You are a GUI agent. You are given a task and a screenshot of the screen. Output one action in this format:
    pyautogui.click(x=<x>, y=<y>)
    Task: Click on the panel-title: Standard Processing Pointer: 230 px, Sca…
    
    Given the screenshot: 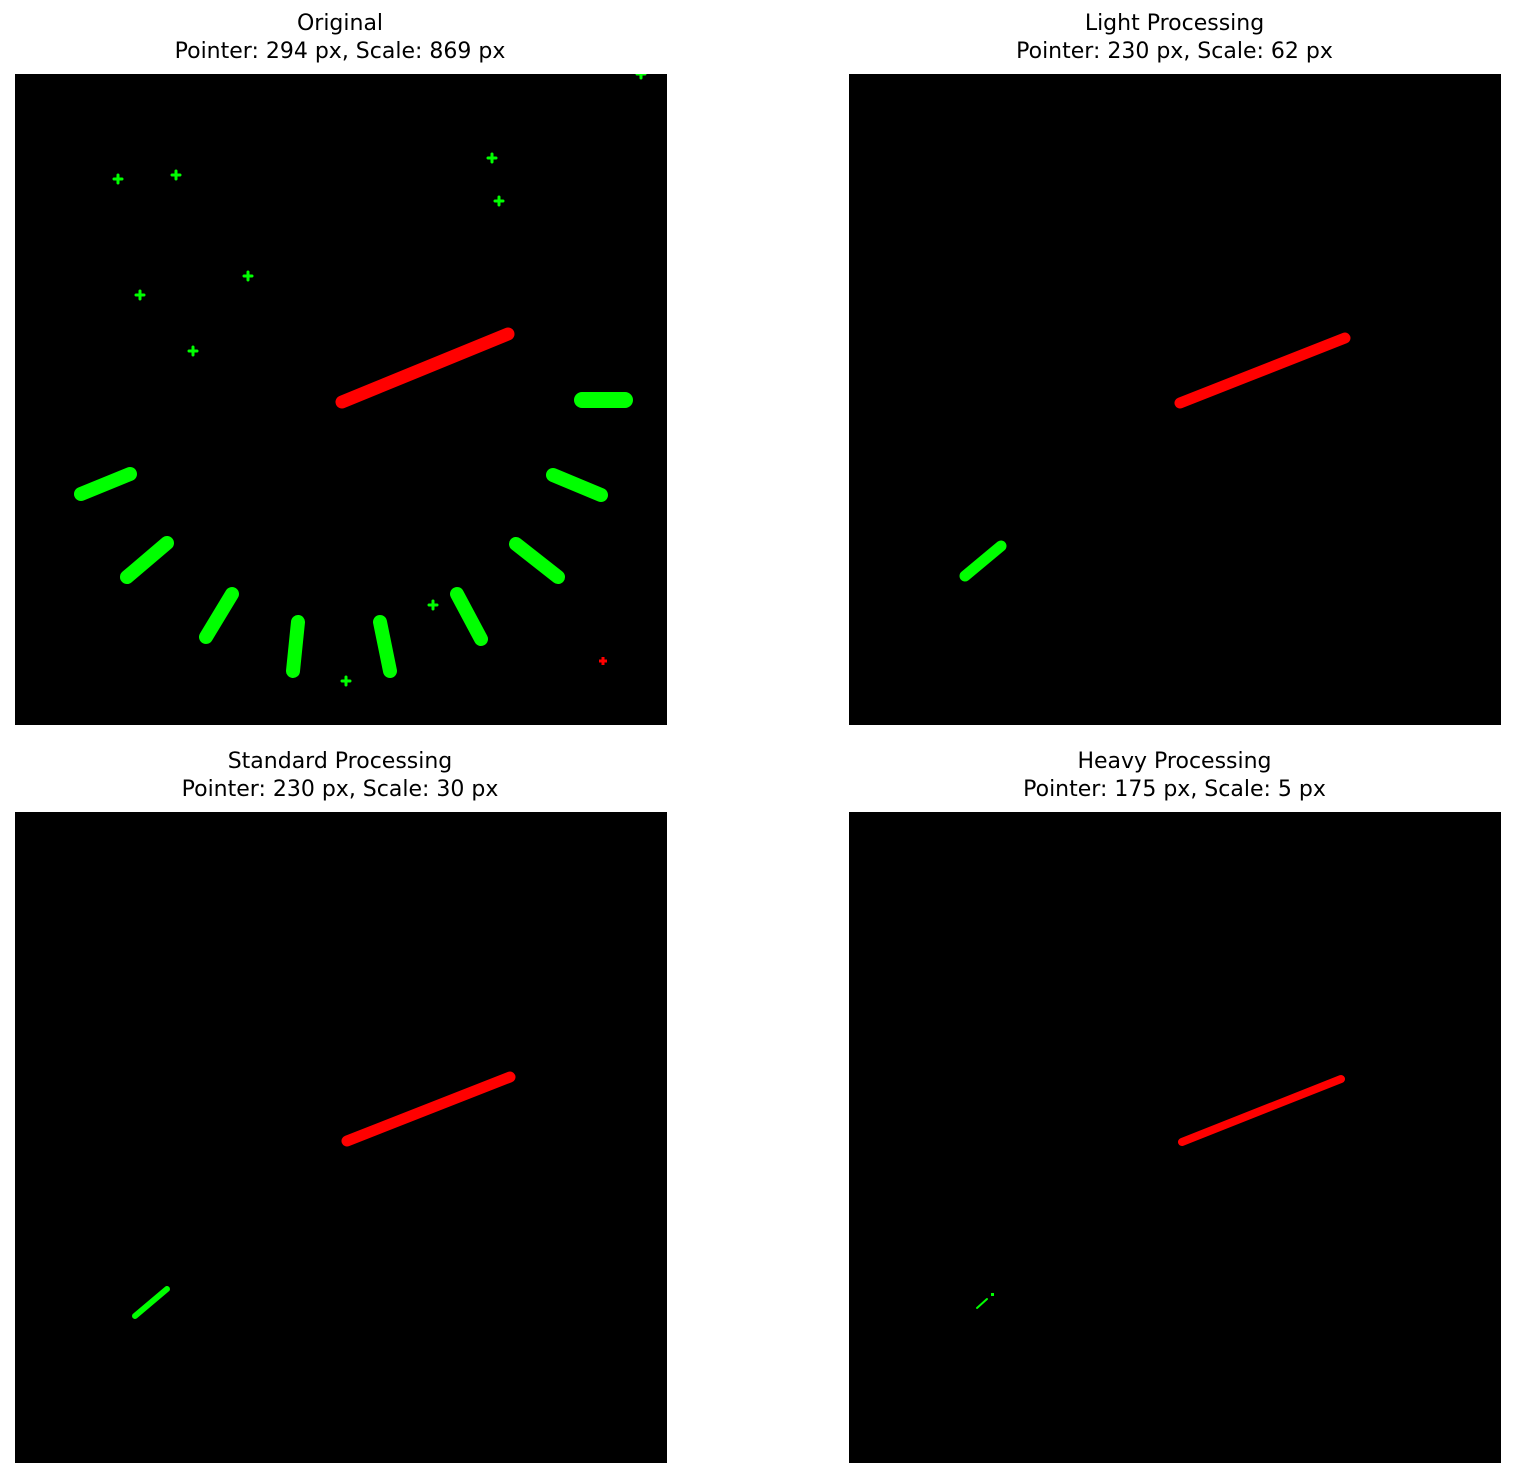 What is the action you would take?
    pyautogui.click(x=340, y=776)
    